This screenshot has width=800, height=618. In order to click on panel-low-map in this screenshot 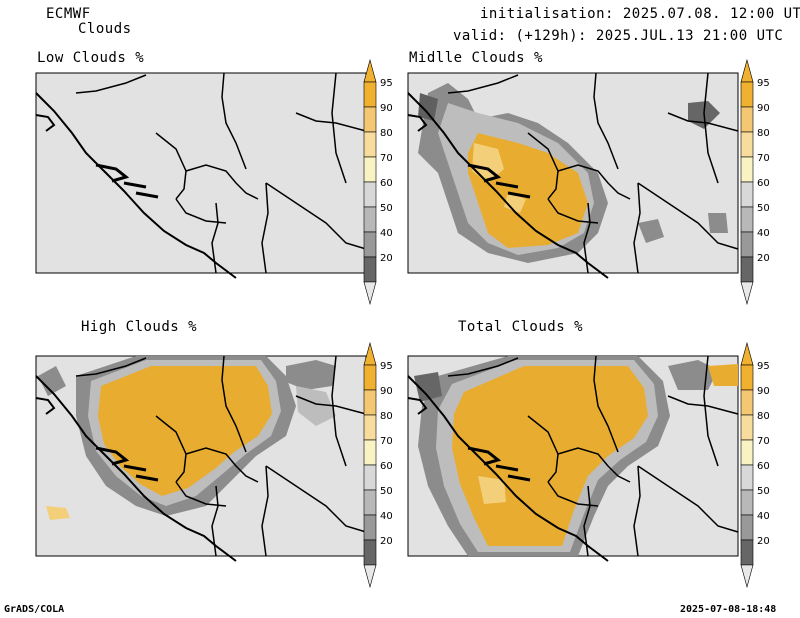, I will do `click(201, 175)`.